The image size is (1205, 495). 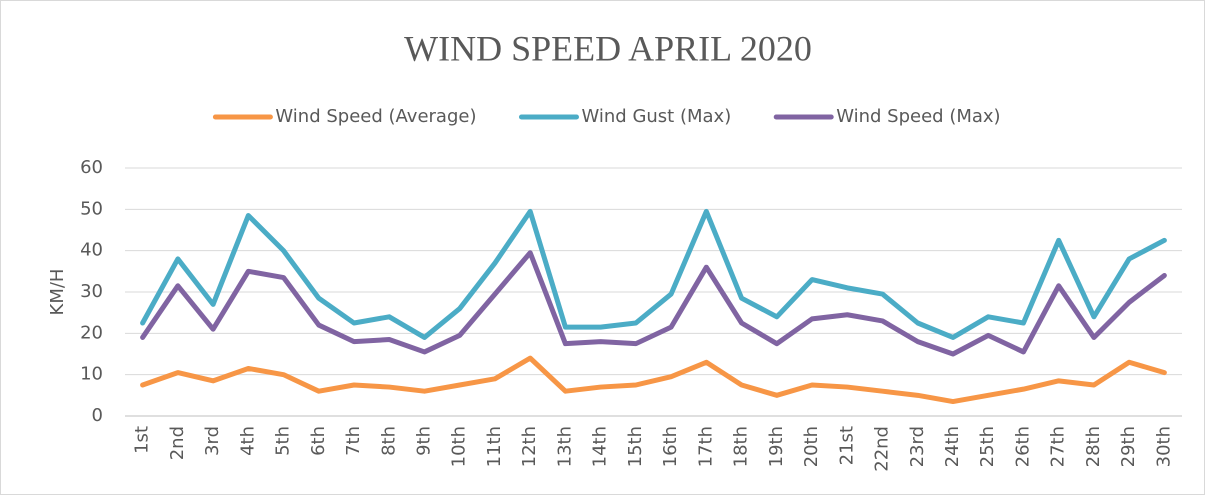 What do you see at coordinates (656, 116) in the screenshot?
I see `legend-label: Wind Gust (Max)` at bounding box center [656, 116].